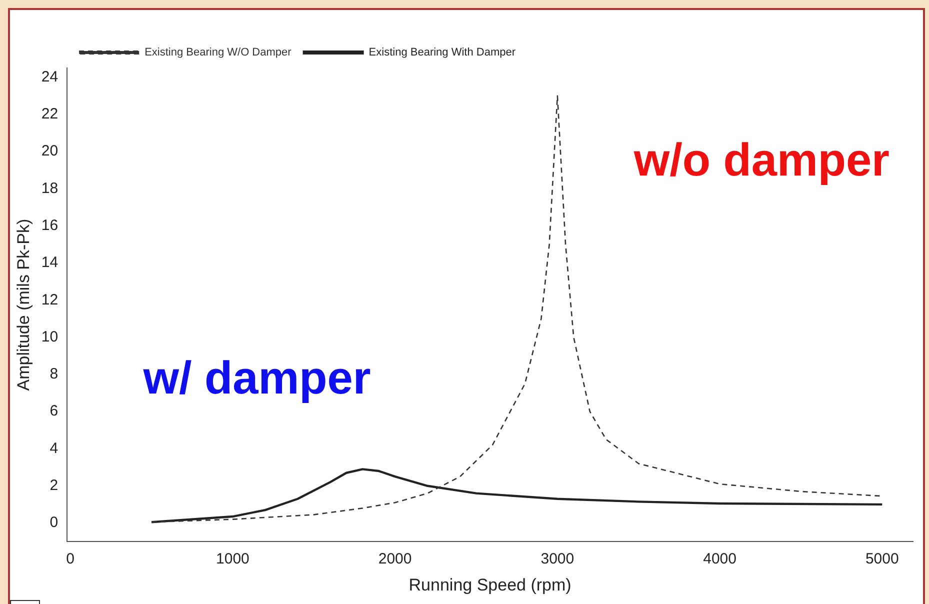 The image size is (929, 604). What do you see at coordinates (256, 377) in the screenshot?
I see `annotation: w/ damper` at bounding box center [256, 377].